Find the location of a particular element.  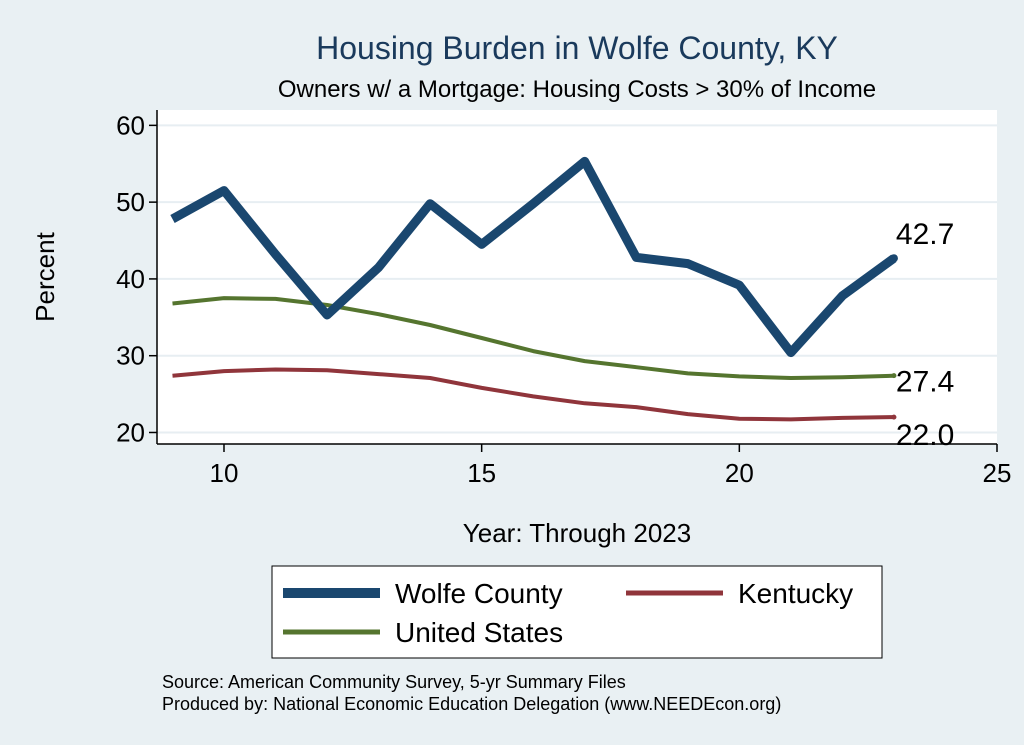

x-tick-label-3: 25 is located at coordinates (997, 473).